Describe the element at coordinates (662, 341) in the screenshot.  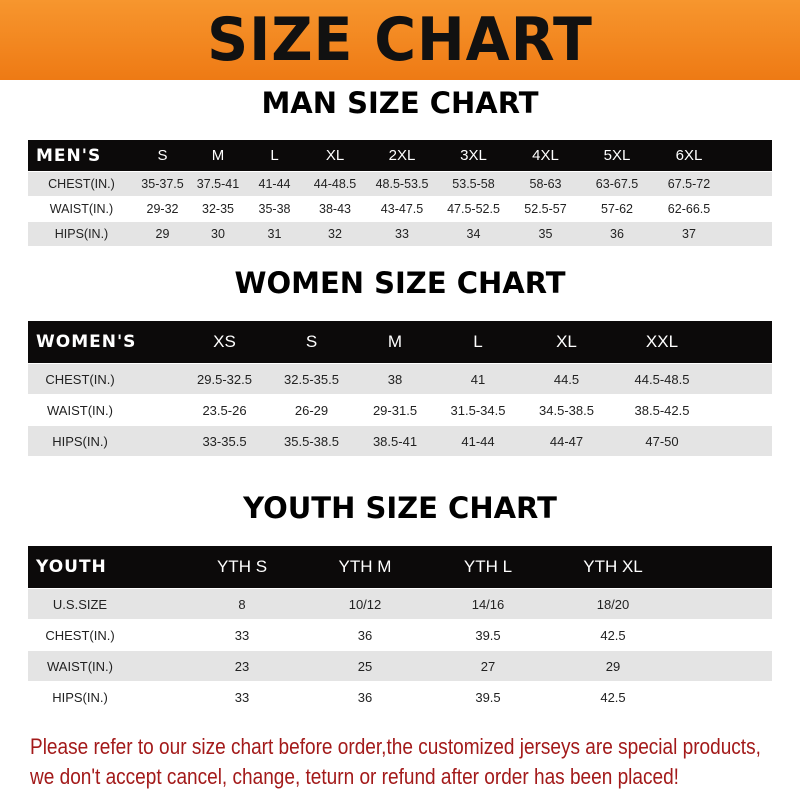
I see `table-cell: XXL` at that location.